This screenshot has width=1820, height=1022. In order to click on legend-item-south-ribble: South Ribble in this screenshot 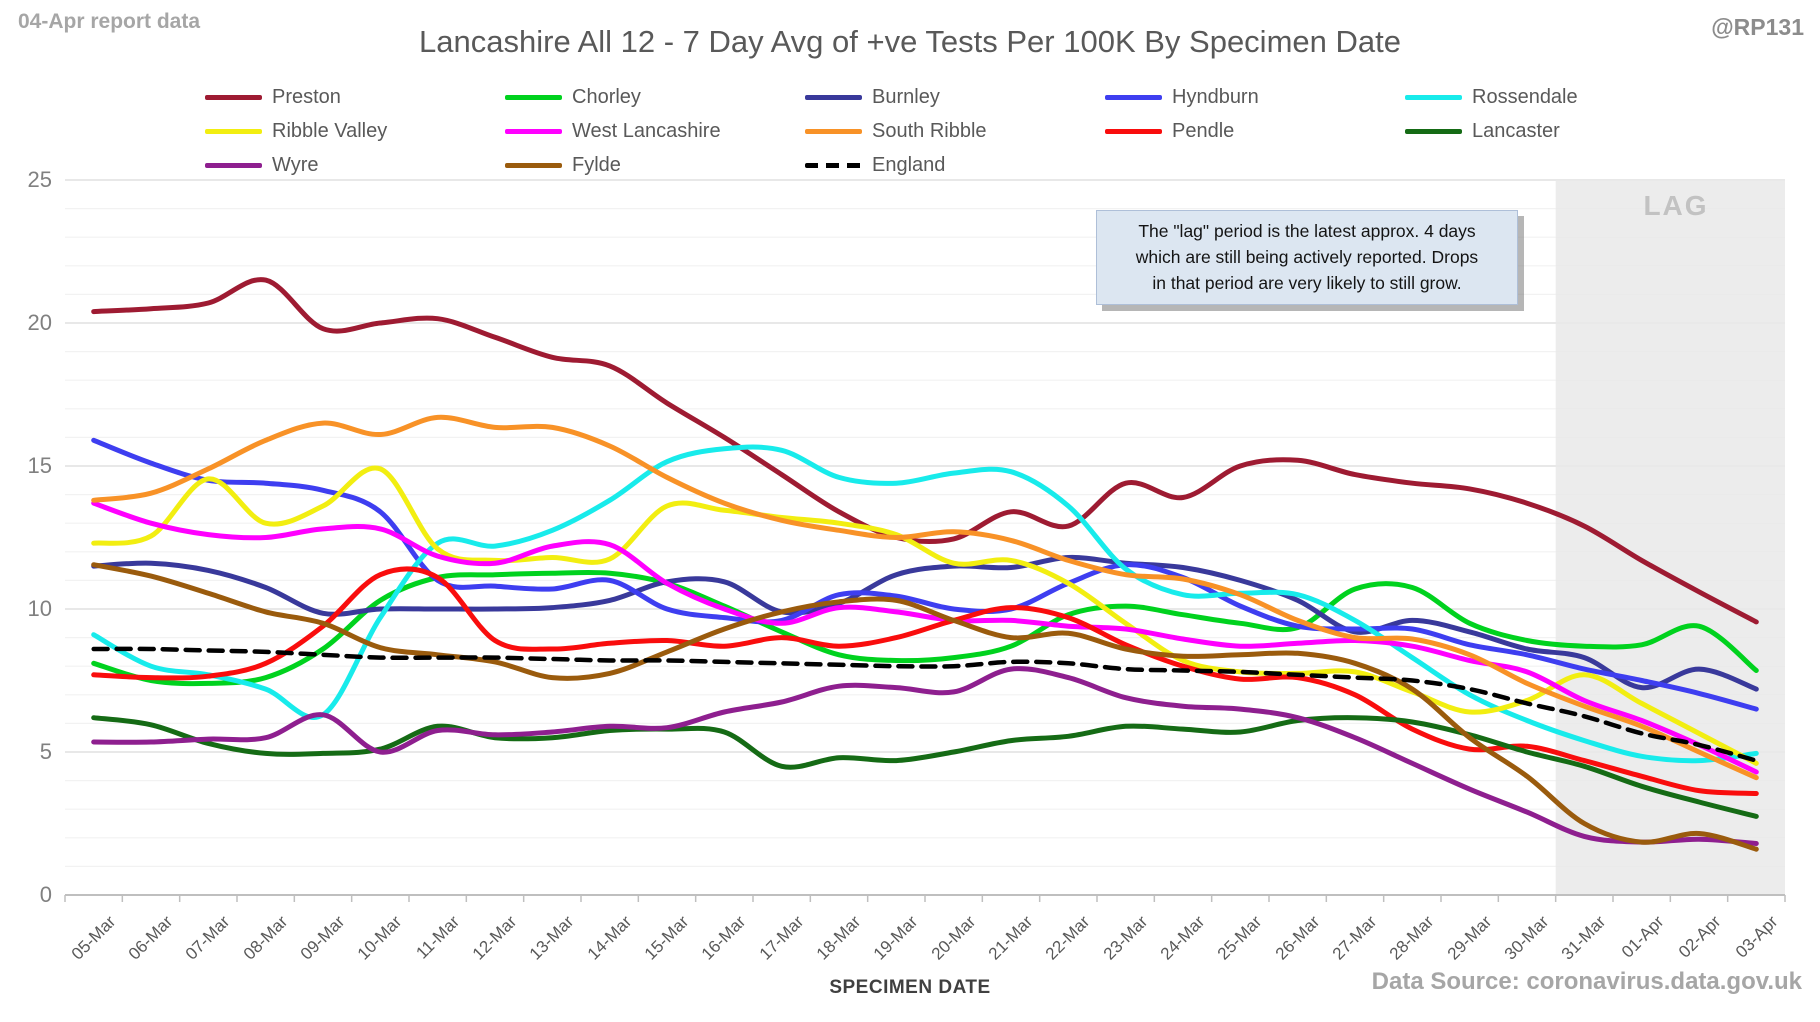, I will do `click(955, 131)`.